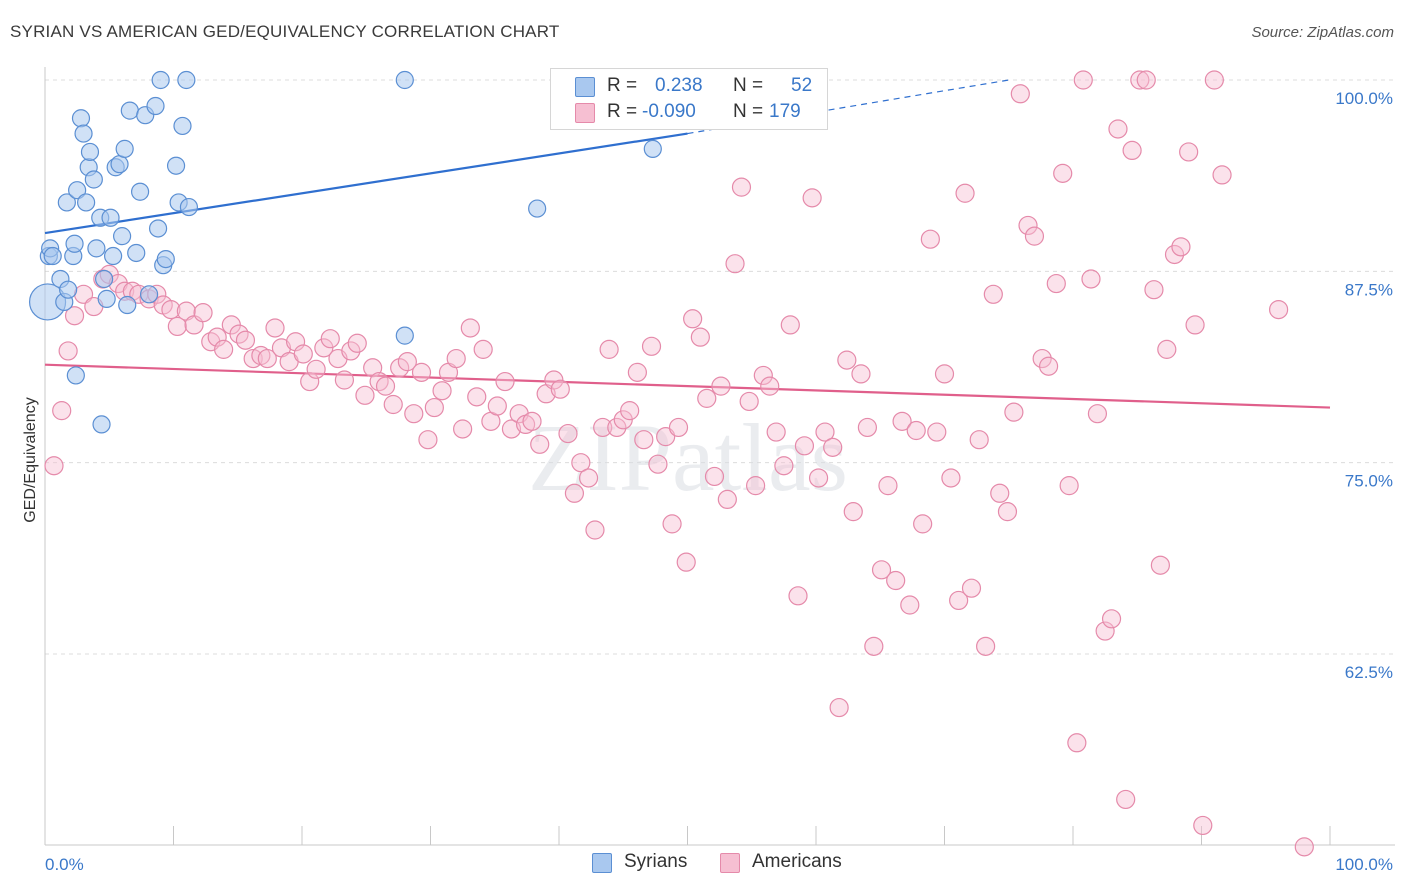 The image size is (1406, 892). Describe the element at coordinates (669, 111) in the screenshot. I see `legend-r-value: -0.090` at that location.